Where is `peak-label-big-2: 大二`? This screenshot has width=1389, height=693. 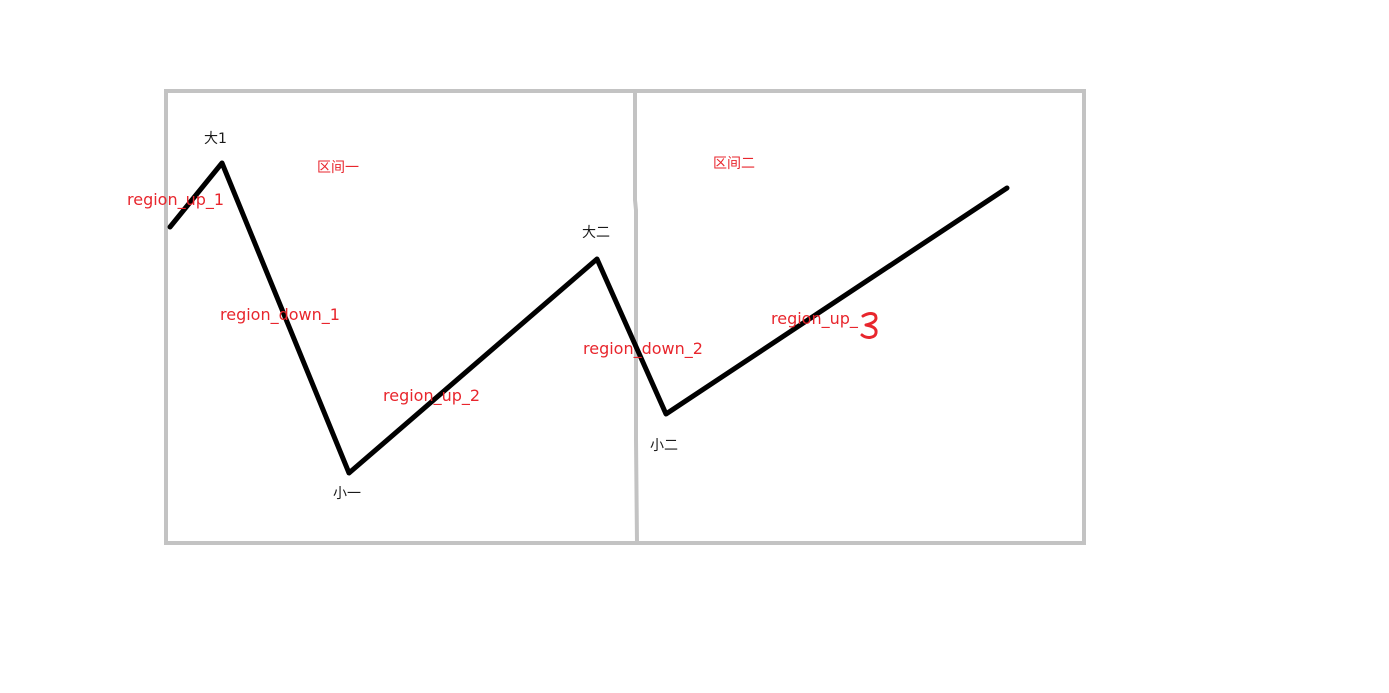
peak-label-big-2: 大二 is located at coordinates (596, 233).